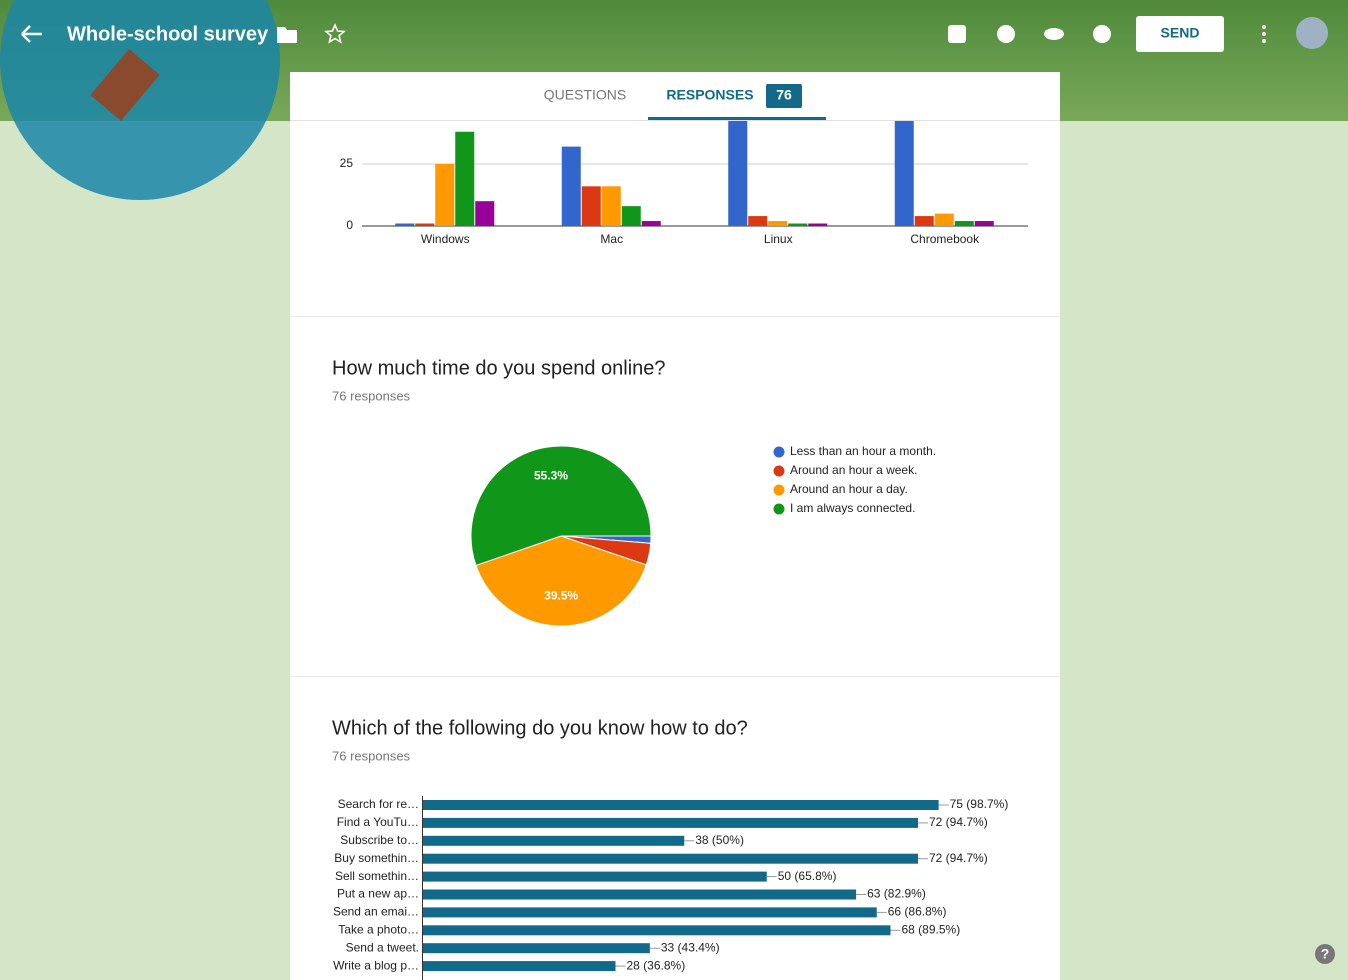 The image size is (1348, 980). I want to click on slice-label: 55.3%, so click(551, 476).